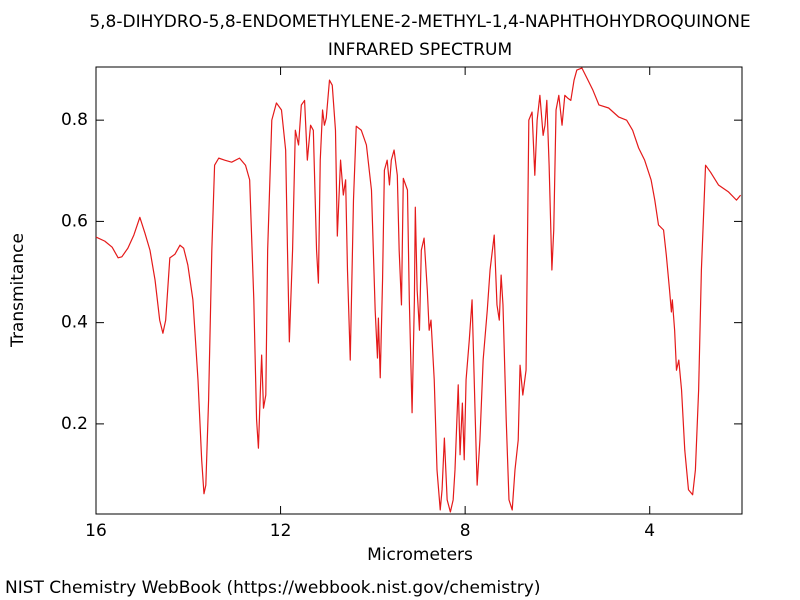  I want to click on x-tick-label: 16, so click(96, 531).